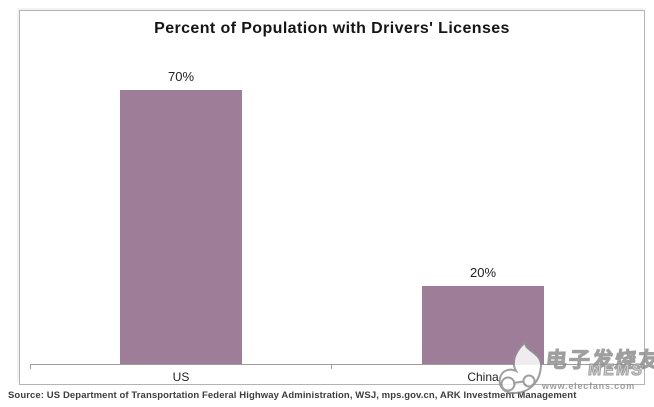  I want to click on bar-china, so click(483, 325).